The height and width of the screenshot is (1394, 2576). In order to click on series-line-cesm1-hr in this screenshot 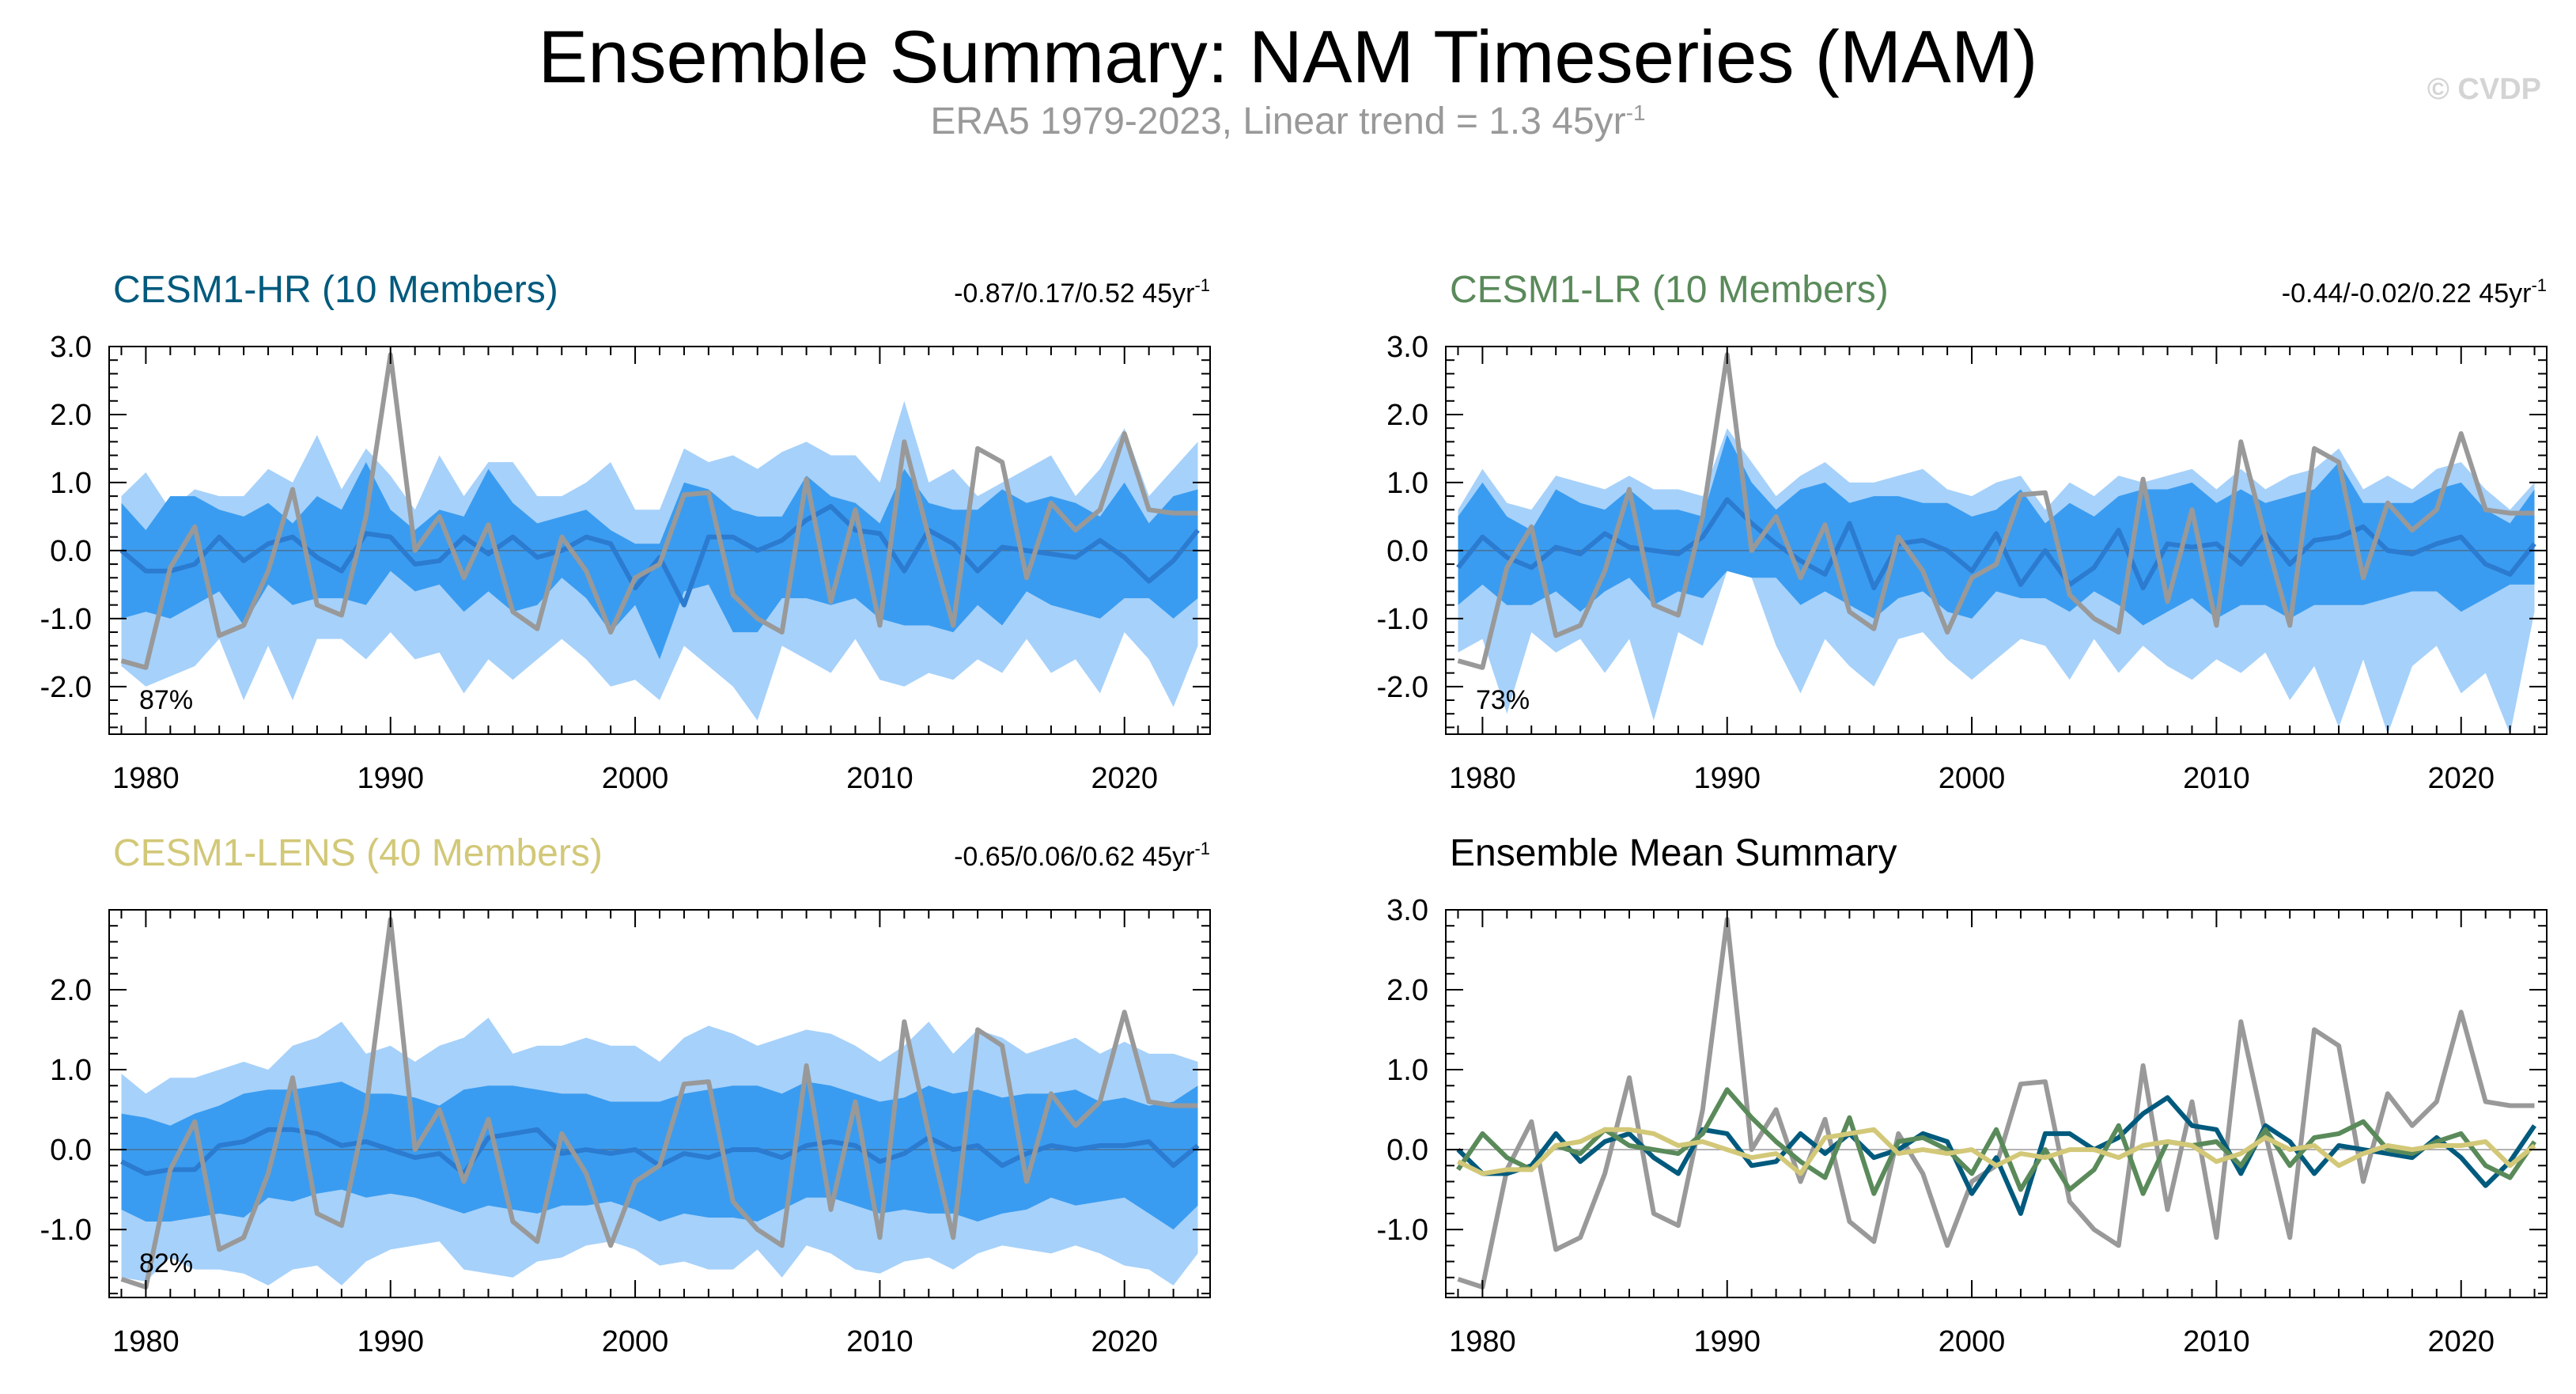, I will do `click(1996, 1155)`.